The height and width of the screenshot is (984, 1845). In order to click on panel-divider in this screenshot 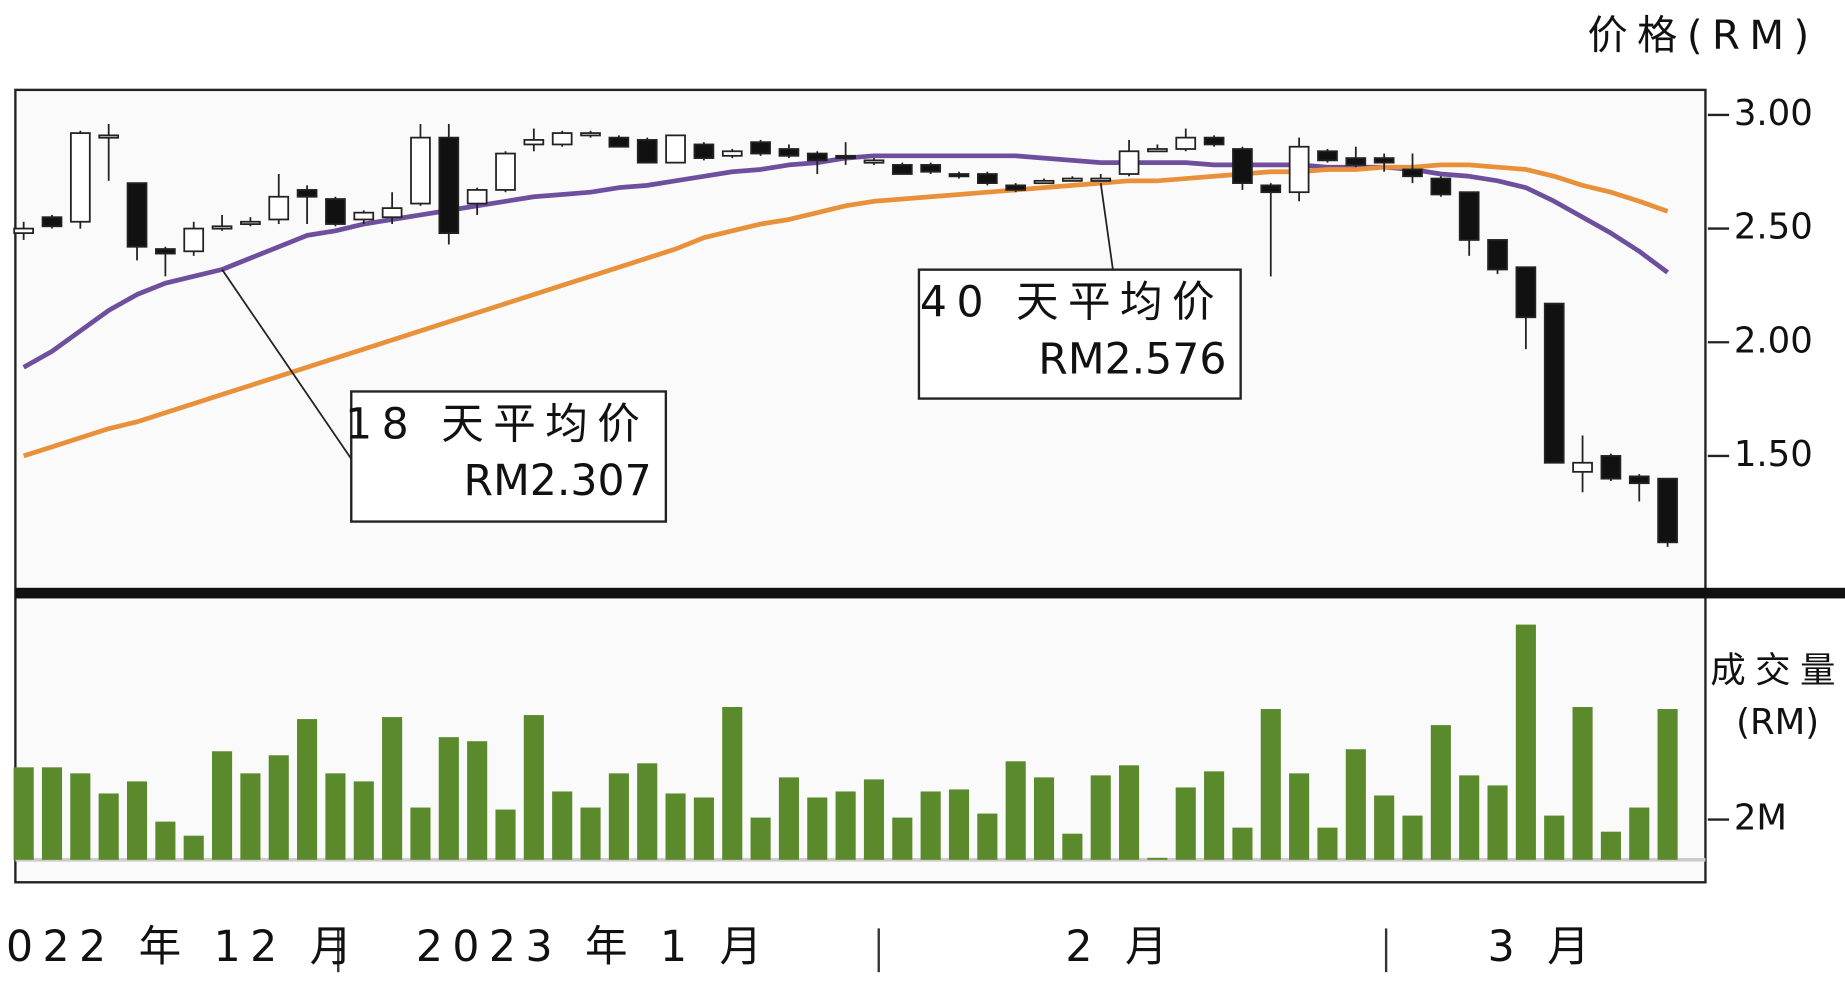, I will do `click(930, 593)`.